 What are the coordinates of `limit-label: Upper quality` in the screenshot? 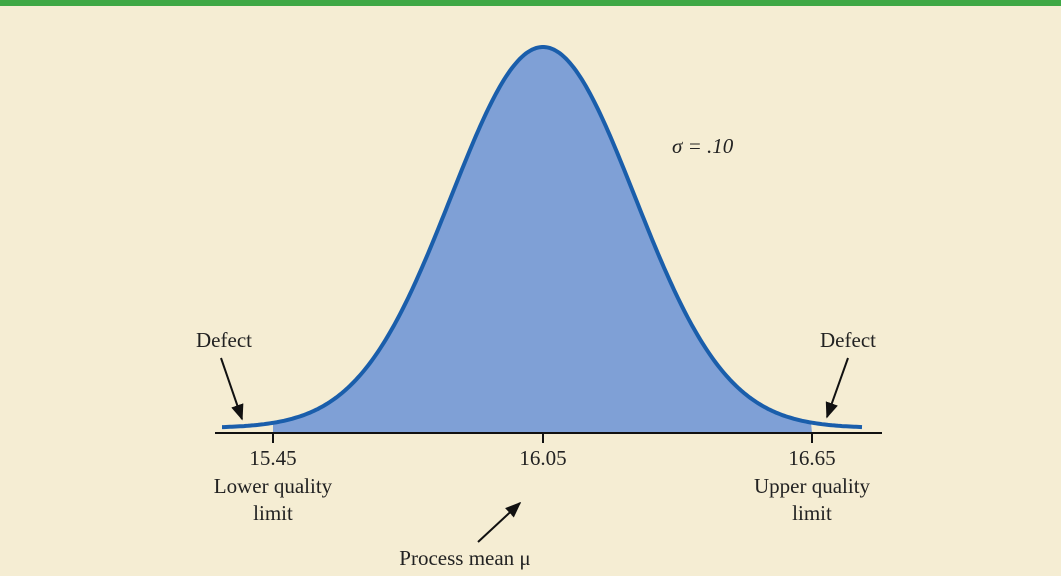 It's located at (812, 486).